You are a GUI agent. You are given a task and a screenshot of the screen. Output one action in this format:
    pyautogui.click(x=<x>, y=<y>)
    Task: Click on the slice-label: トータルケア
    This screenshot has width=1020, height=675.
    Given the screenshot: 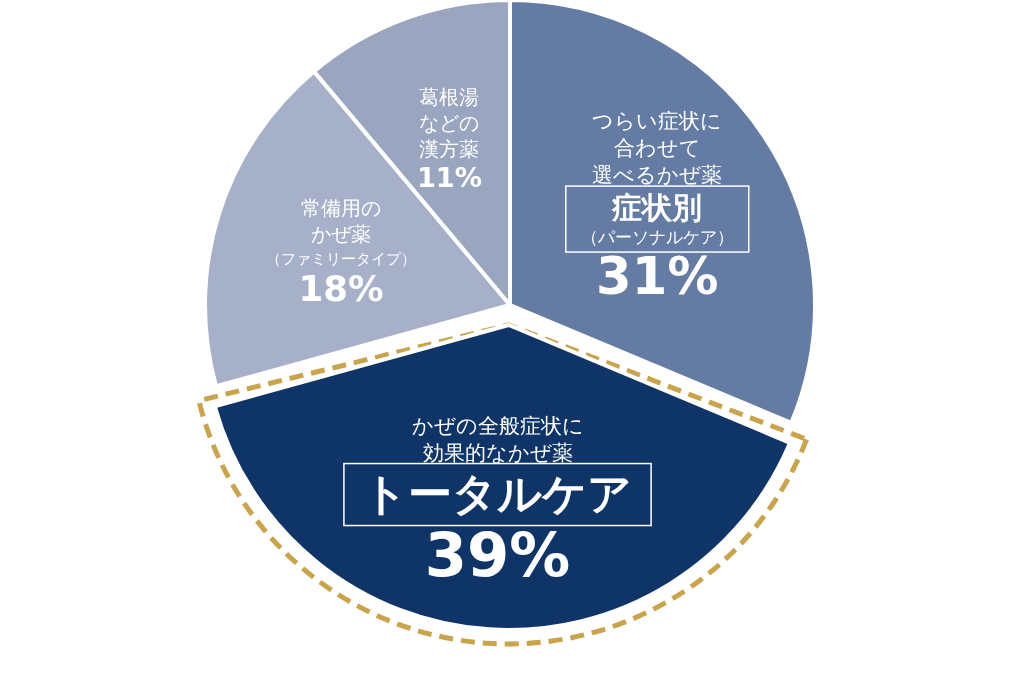 What is the action you would take?
    pyautogui.click(x=498, y=494)
    